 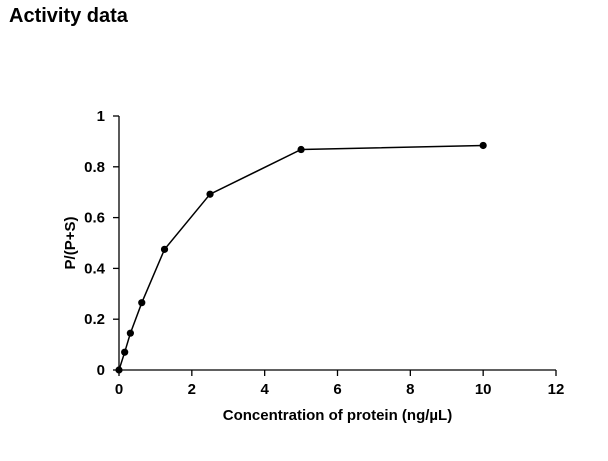 What do you see at coordinates (556, 389) in the screenshot?
I see `x-tick-label: 12` at bounding box center [556, 389].